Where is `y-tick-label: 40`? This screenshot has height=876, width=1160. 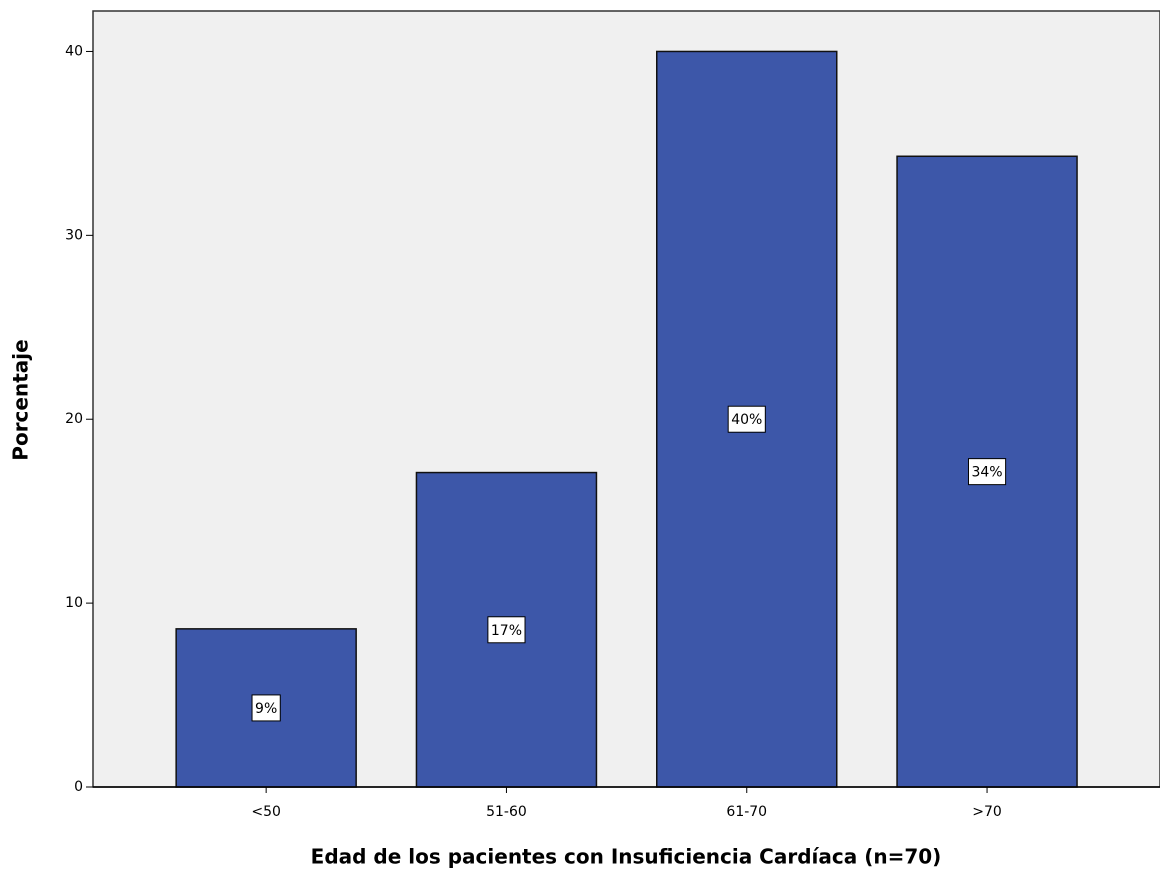 y-tick-label: 40 is located at coordinates (74, 51).